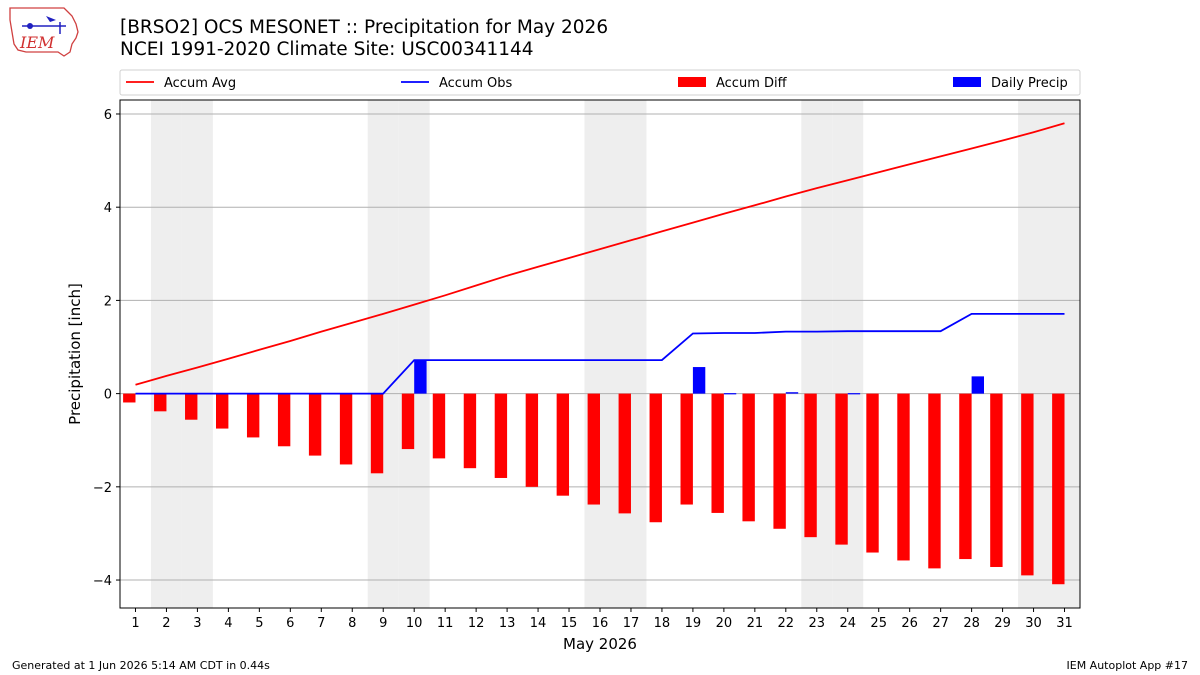  I want to click on legend-accum-diff-swatch, so click(692, 82).